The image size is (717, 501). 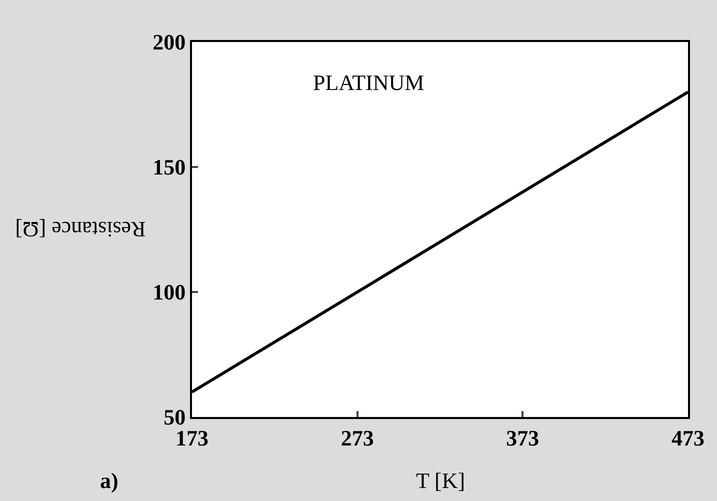 What do you see at coordinates (109, 480) in the screenshot?
I see `text: a)` at bounding box center [109, 480].